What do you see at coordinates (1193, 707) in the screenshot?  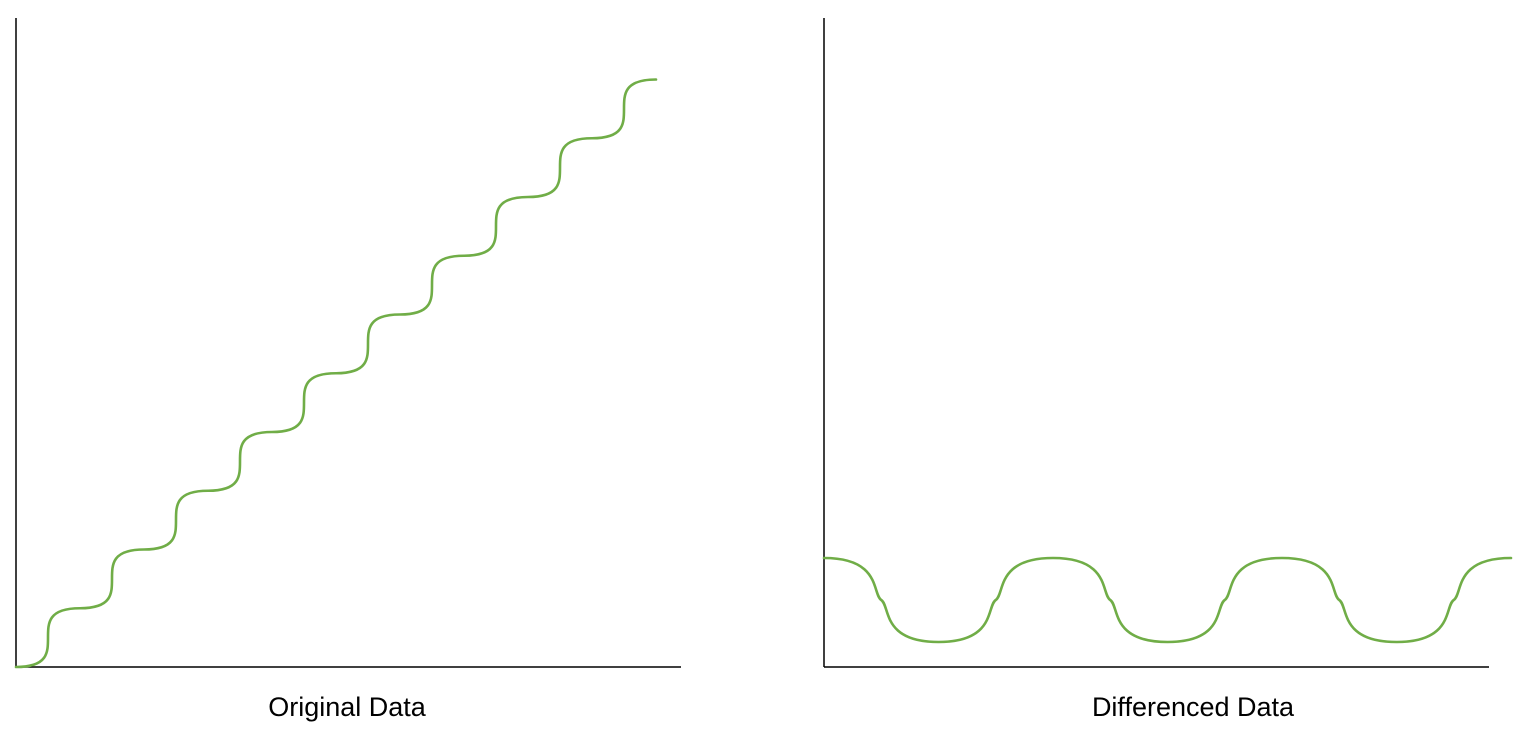 I see `chart-differenced-title: Differenced Data` at bounding box center [1193, 707].